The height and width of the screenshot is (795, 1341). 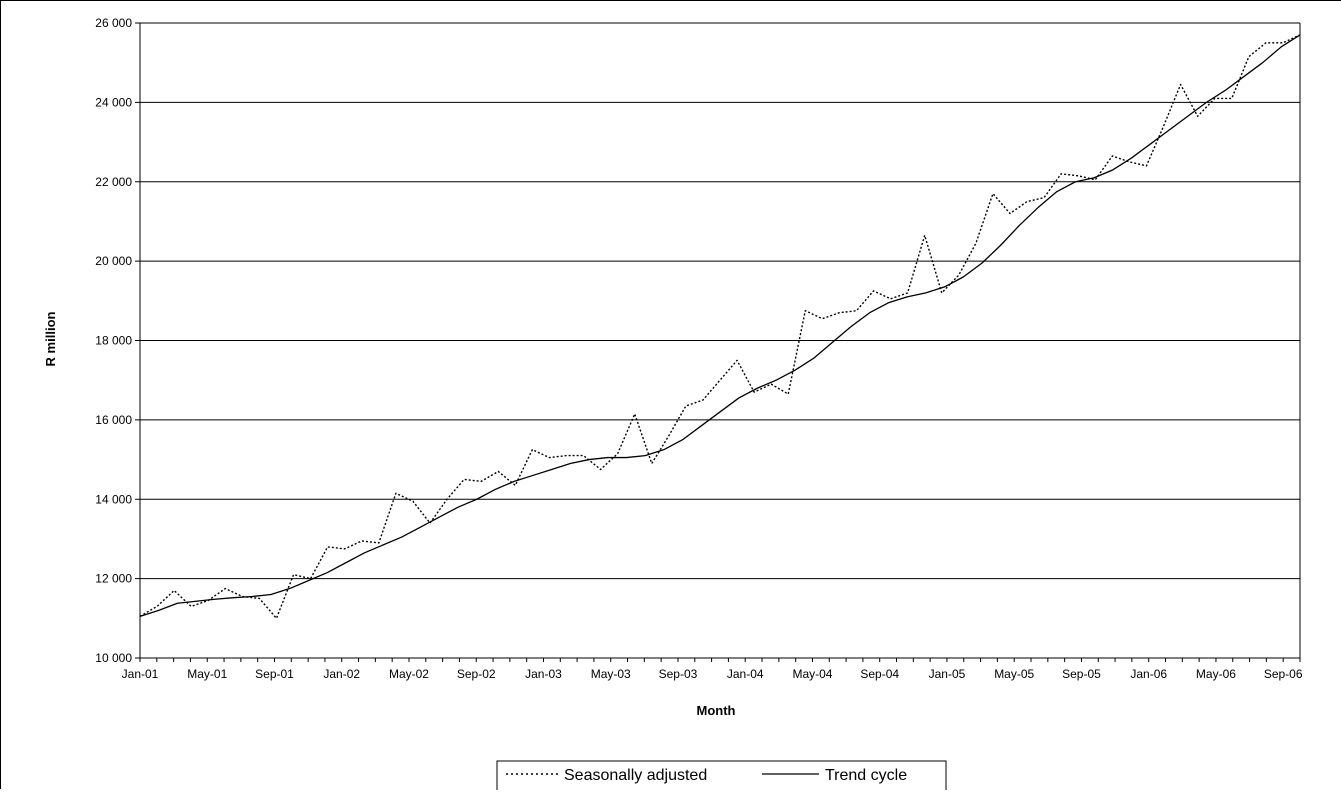 What do you see at coordinates (113, 23) in the screenshot?
I see `y-tick-label-8: 26 000` at bounding box center [113, 23].